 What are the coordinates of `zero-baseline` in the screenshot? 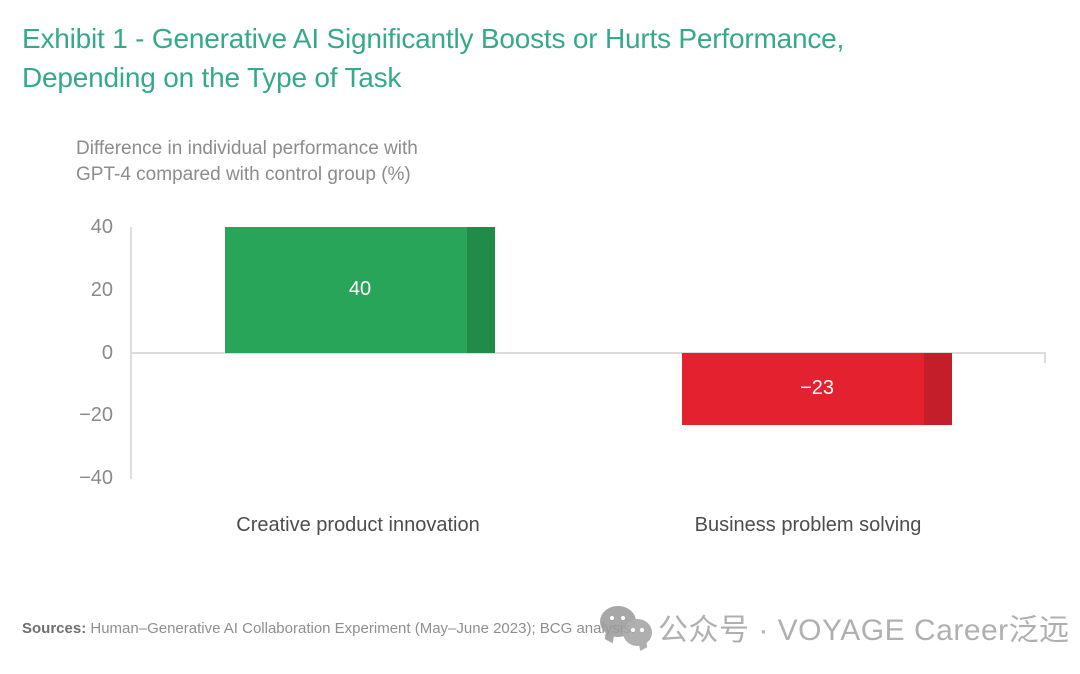 It's located at (588, 353).